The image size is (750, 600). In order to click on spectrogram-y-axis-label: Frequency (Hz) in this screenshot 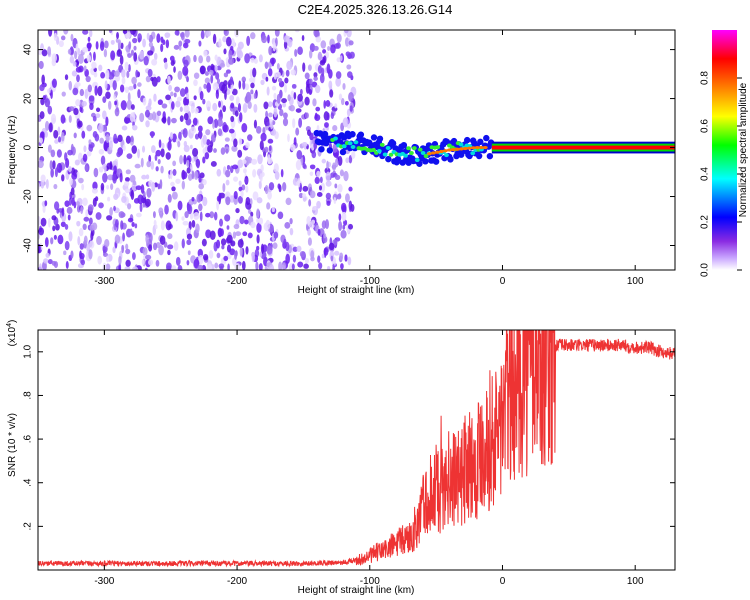, I will do `click(12, 150)`.